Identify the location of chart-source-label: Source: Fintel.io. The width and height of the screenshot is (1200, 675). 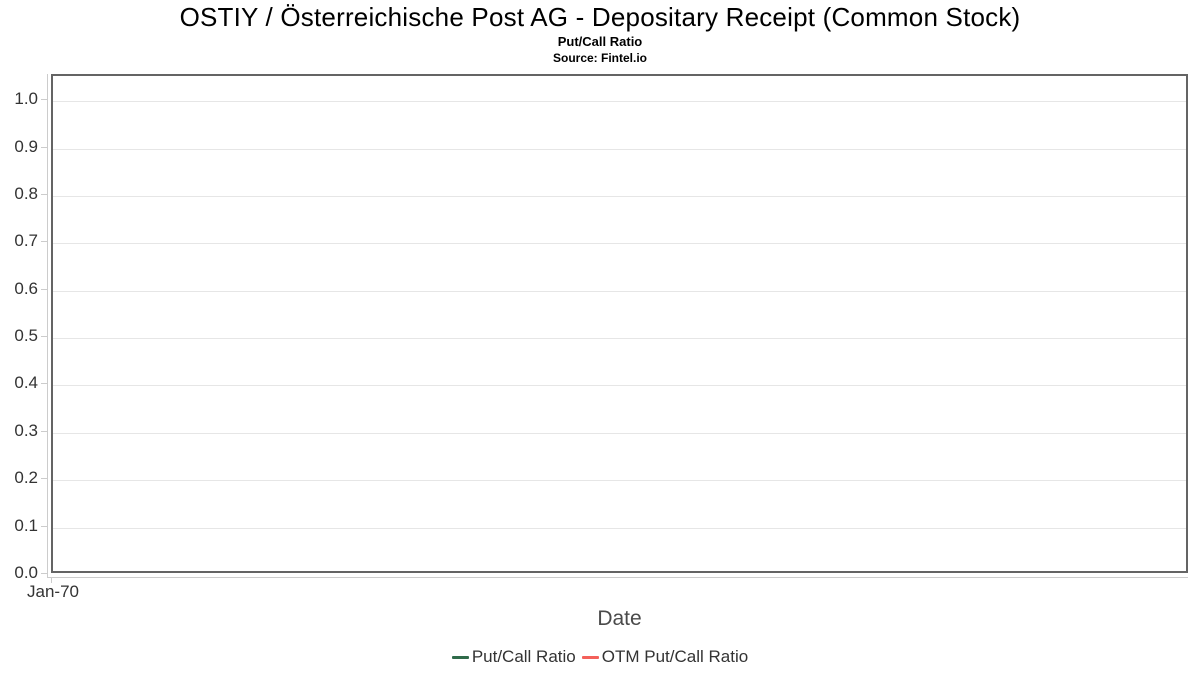
(599, 58).